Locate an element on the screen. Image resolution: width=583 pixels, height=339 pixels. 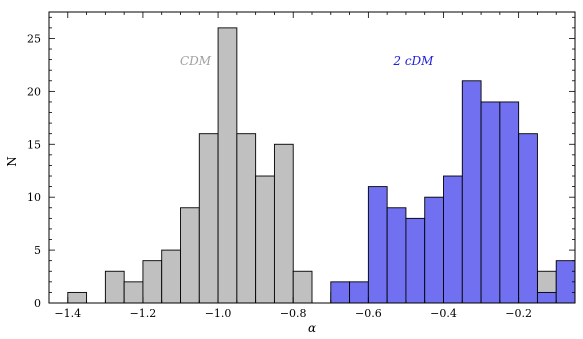
series-annotation-1: 2 cDM is located at coordinates (413, 61).